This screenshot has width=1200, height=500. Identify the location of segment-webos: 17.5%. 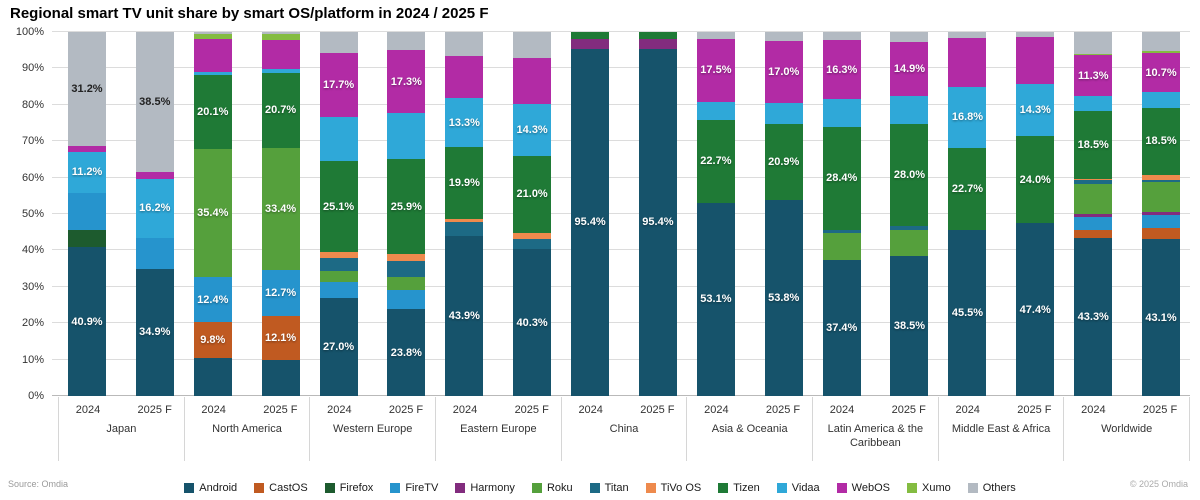
(715, 70).